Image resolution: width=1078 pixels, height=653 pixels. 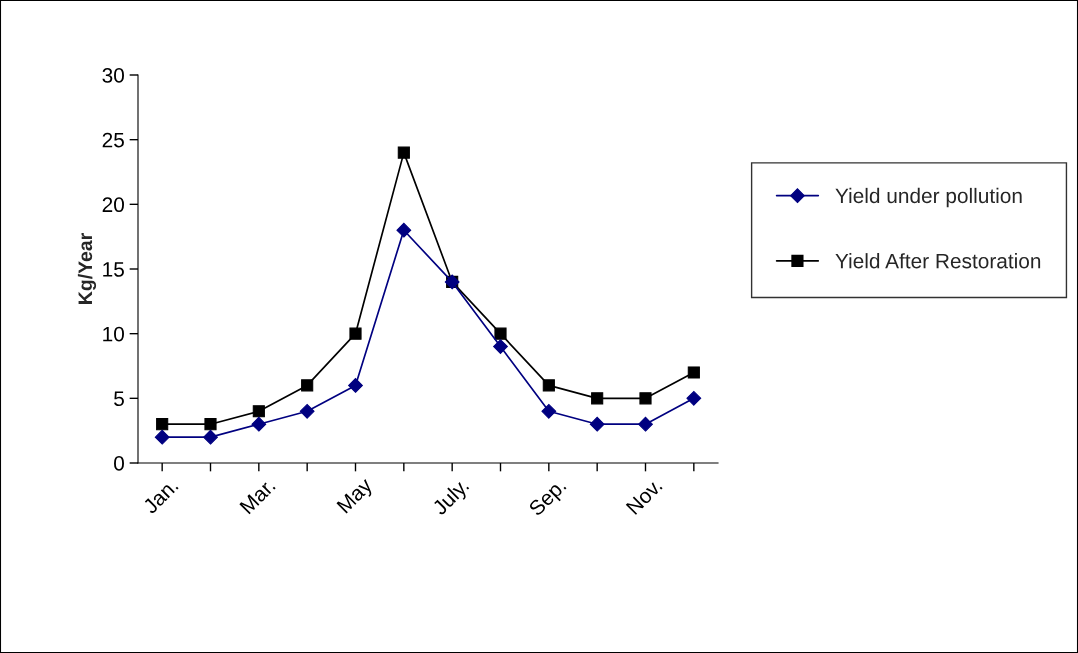 I want to click on legend-label: Yield under pollution, so click(x=928, y=197).